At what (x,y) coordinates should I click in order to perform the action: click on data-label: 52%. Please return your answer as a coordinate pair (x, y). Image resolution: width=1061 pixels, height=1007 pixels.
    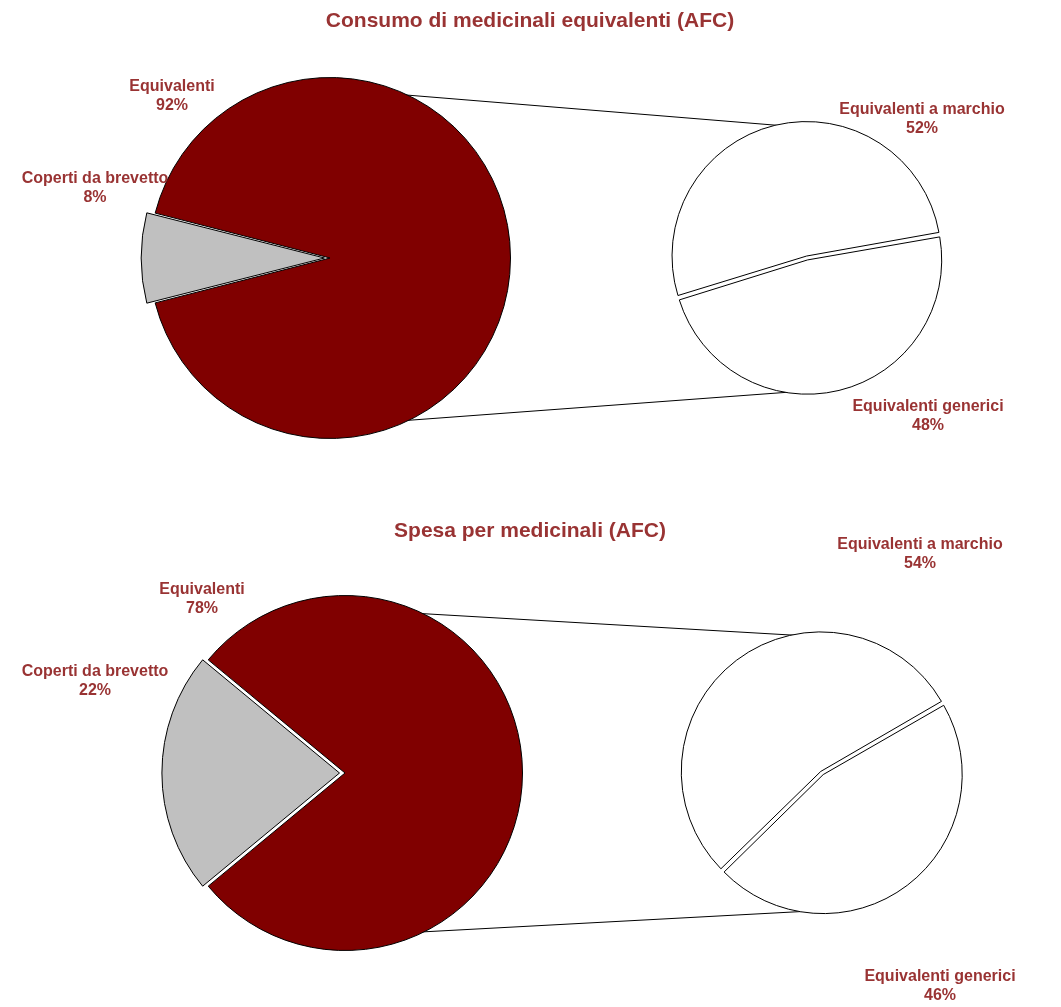
    Looking at the image, I should click on (922, 127).